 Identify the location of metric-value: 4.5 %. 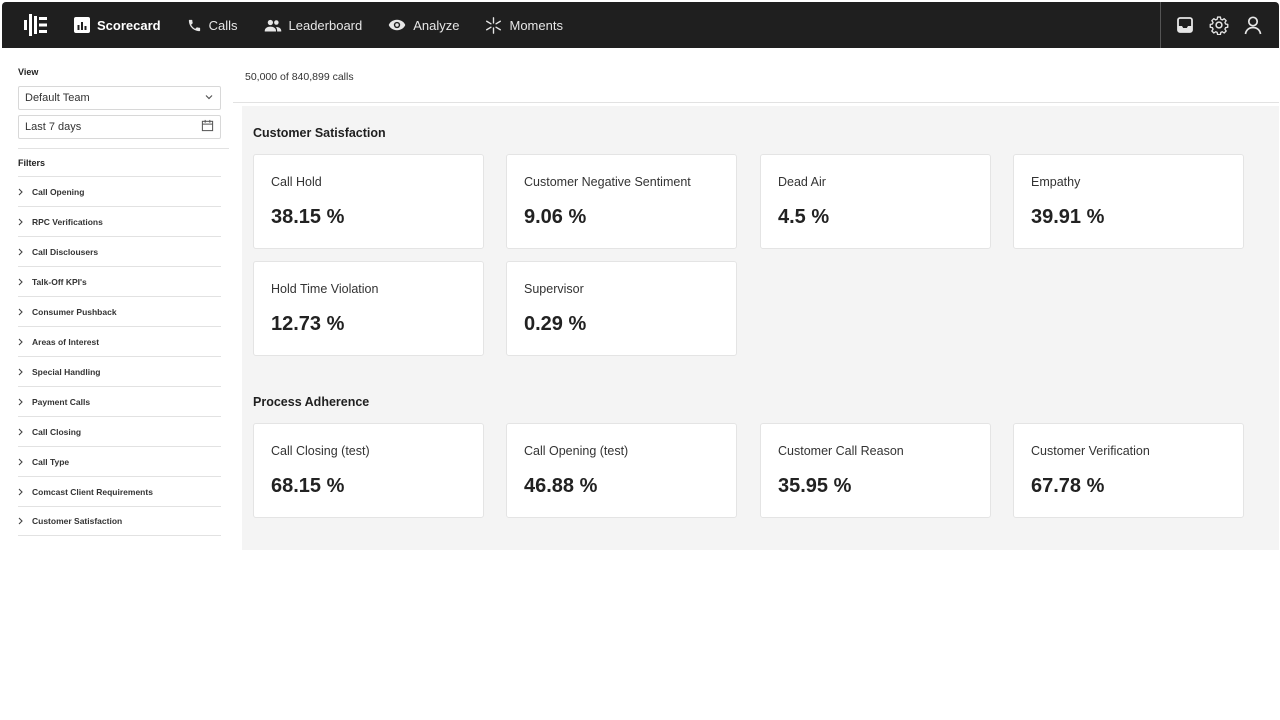
(804, 217).